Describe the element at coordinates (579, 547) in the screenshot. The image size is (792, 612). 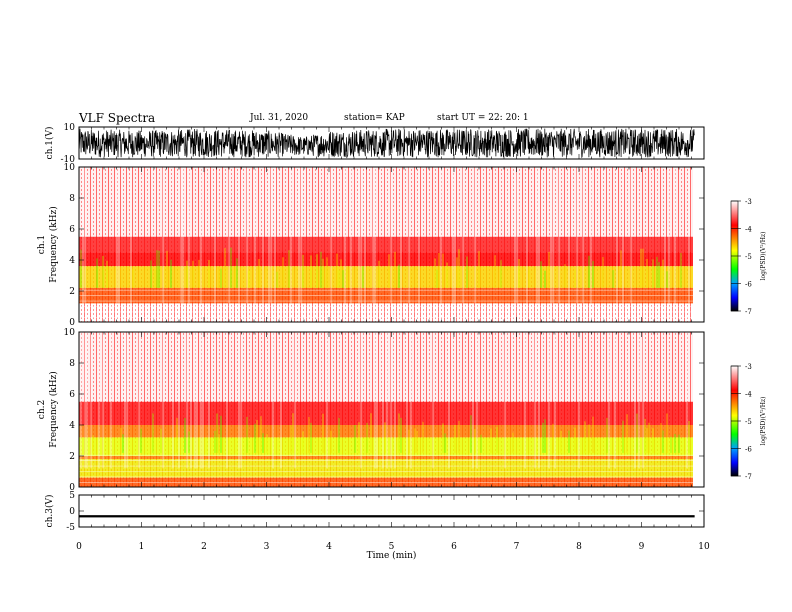
I see `x-tick-label: 8` at that location.